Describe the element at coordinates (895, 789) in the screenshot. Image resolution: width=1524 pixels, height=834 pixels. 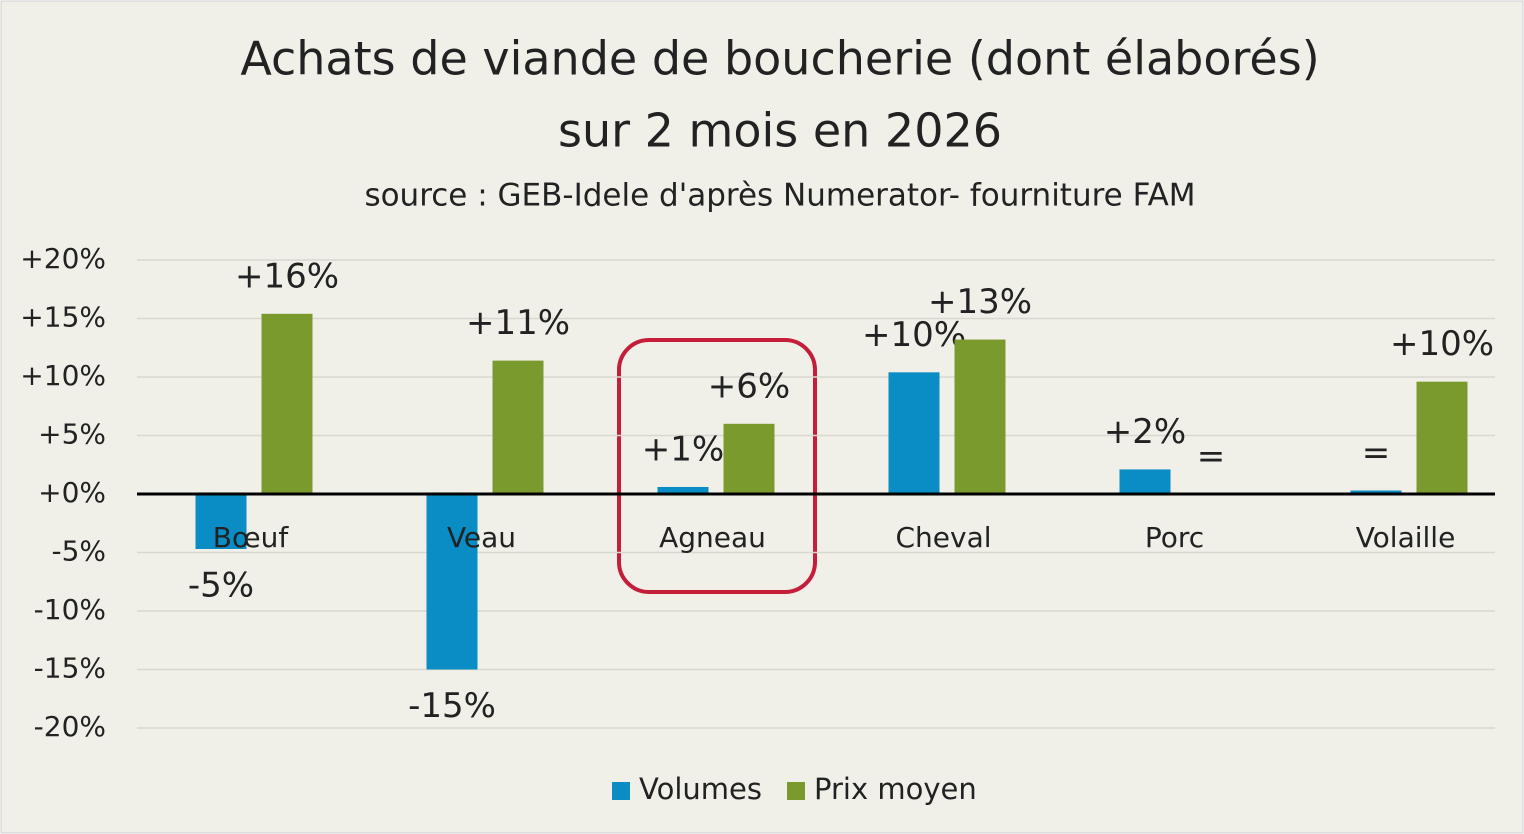
I see `legend-label: Prix moyen` at that location.